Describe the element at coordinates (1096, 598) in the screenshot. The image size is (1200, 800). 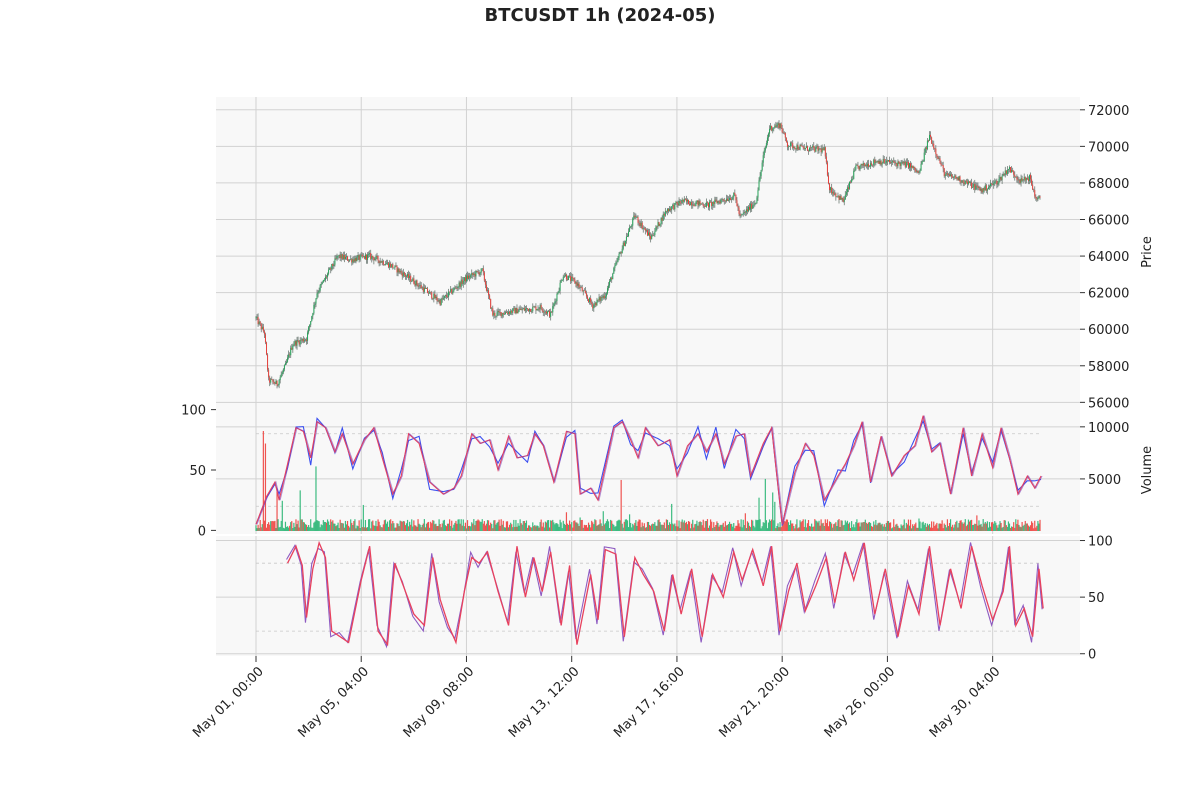
I see `stochastic-y-tick-label: 50` at that location.